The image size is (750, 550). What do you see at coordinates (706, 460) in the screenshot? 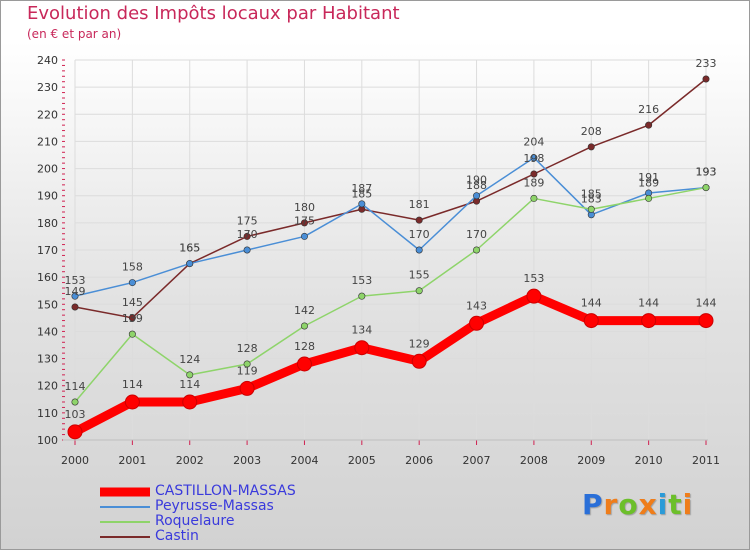
I see `x-tick-label-2011: 2011` at bounding box center [706, 460].